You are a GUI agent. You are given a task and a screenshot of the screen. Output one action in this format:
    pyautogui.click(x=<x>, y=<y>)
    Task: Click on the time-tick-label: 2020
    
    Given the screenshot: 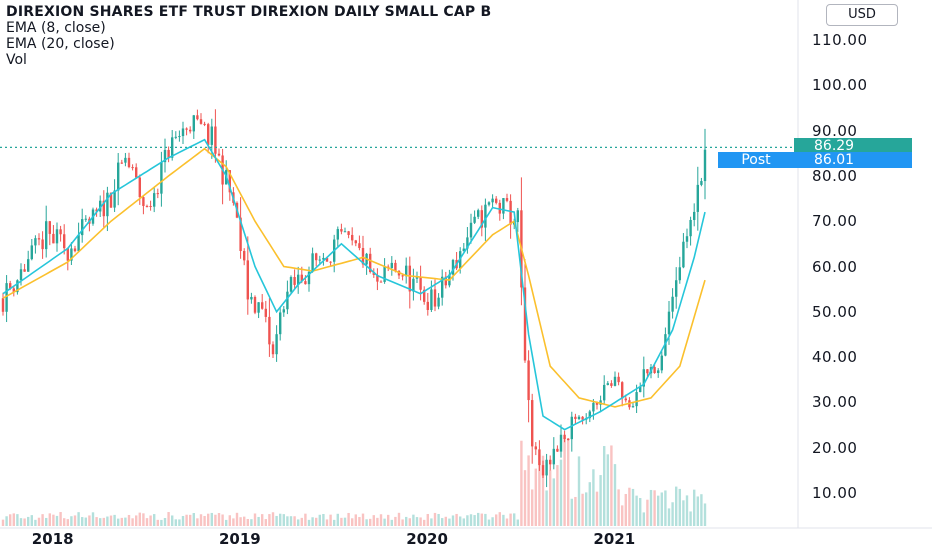 What is the action you would take?
    pyautogui.click(x=427, y=539)
    